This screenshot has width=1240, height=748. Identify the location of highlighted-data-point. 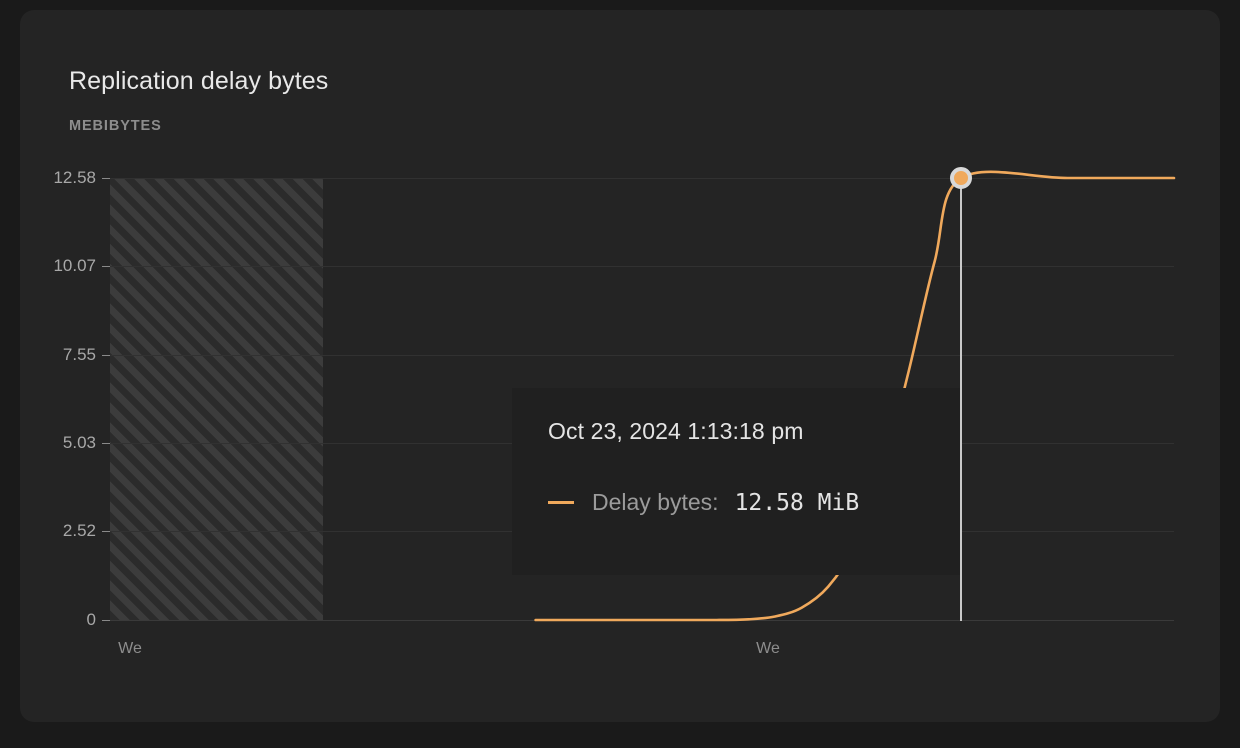
(961, 178).